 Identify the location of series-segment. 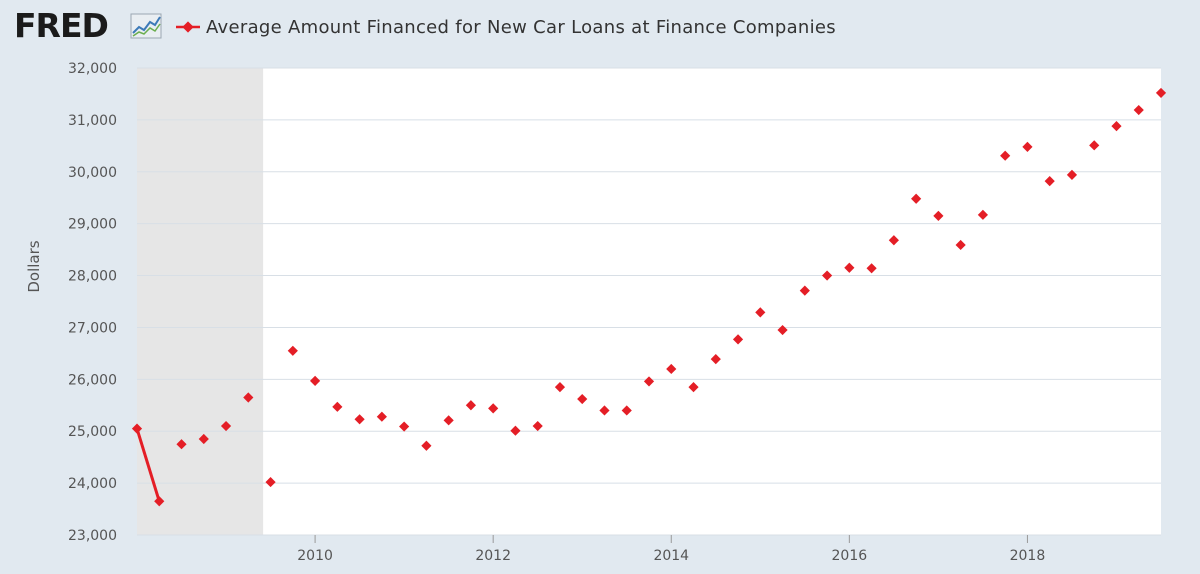
(148, 465).